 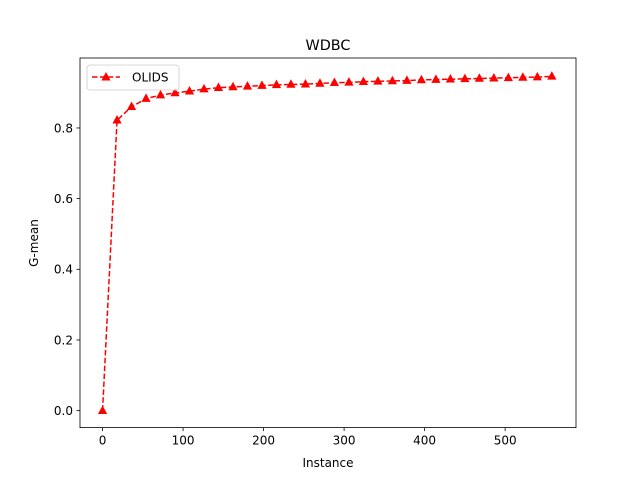 I want to click on y-tick-label: 0.0, so click(x=63, y=411).